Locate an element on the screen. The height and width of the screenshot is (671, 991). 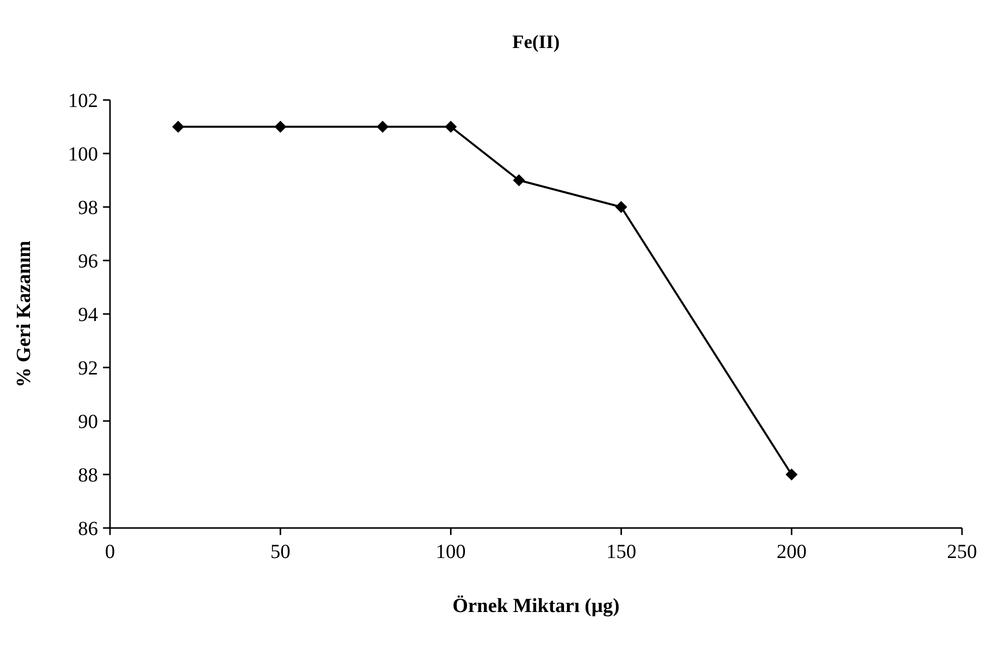
x-tick-label: 100 is located at coordinates (451, 552).